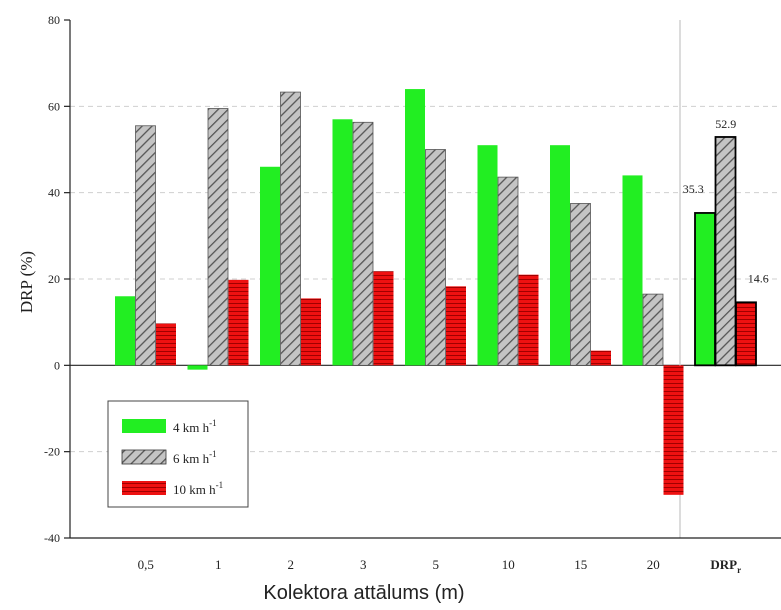  I want to click on y-tick-label: 60, so click(54, 106).